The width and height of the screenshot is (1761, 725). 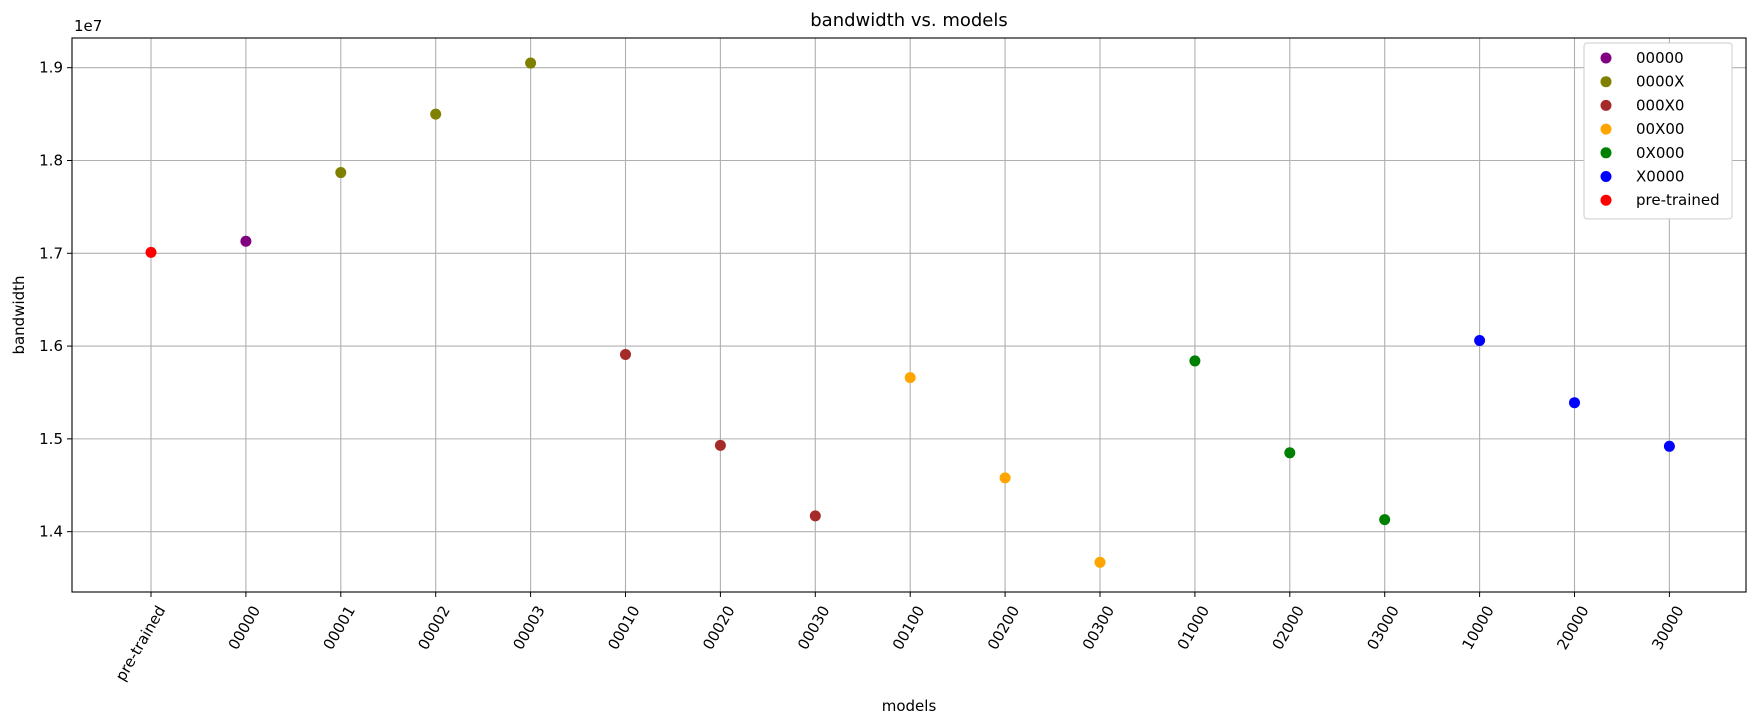 What do you see at coordinates (140, 643) in the screenshot?
I see `x-tick-label: pre-trained` at bounding box center [140, 643].